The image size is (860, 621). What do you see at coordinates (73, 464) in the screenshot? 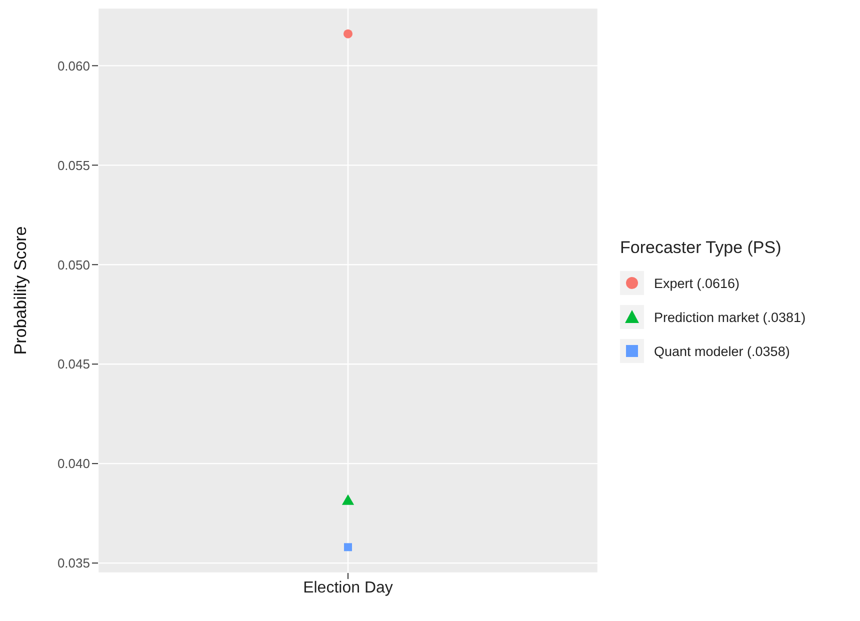
I see `y-tick-label: 0.040` at bounding box center [73, 464].